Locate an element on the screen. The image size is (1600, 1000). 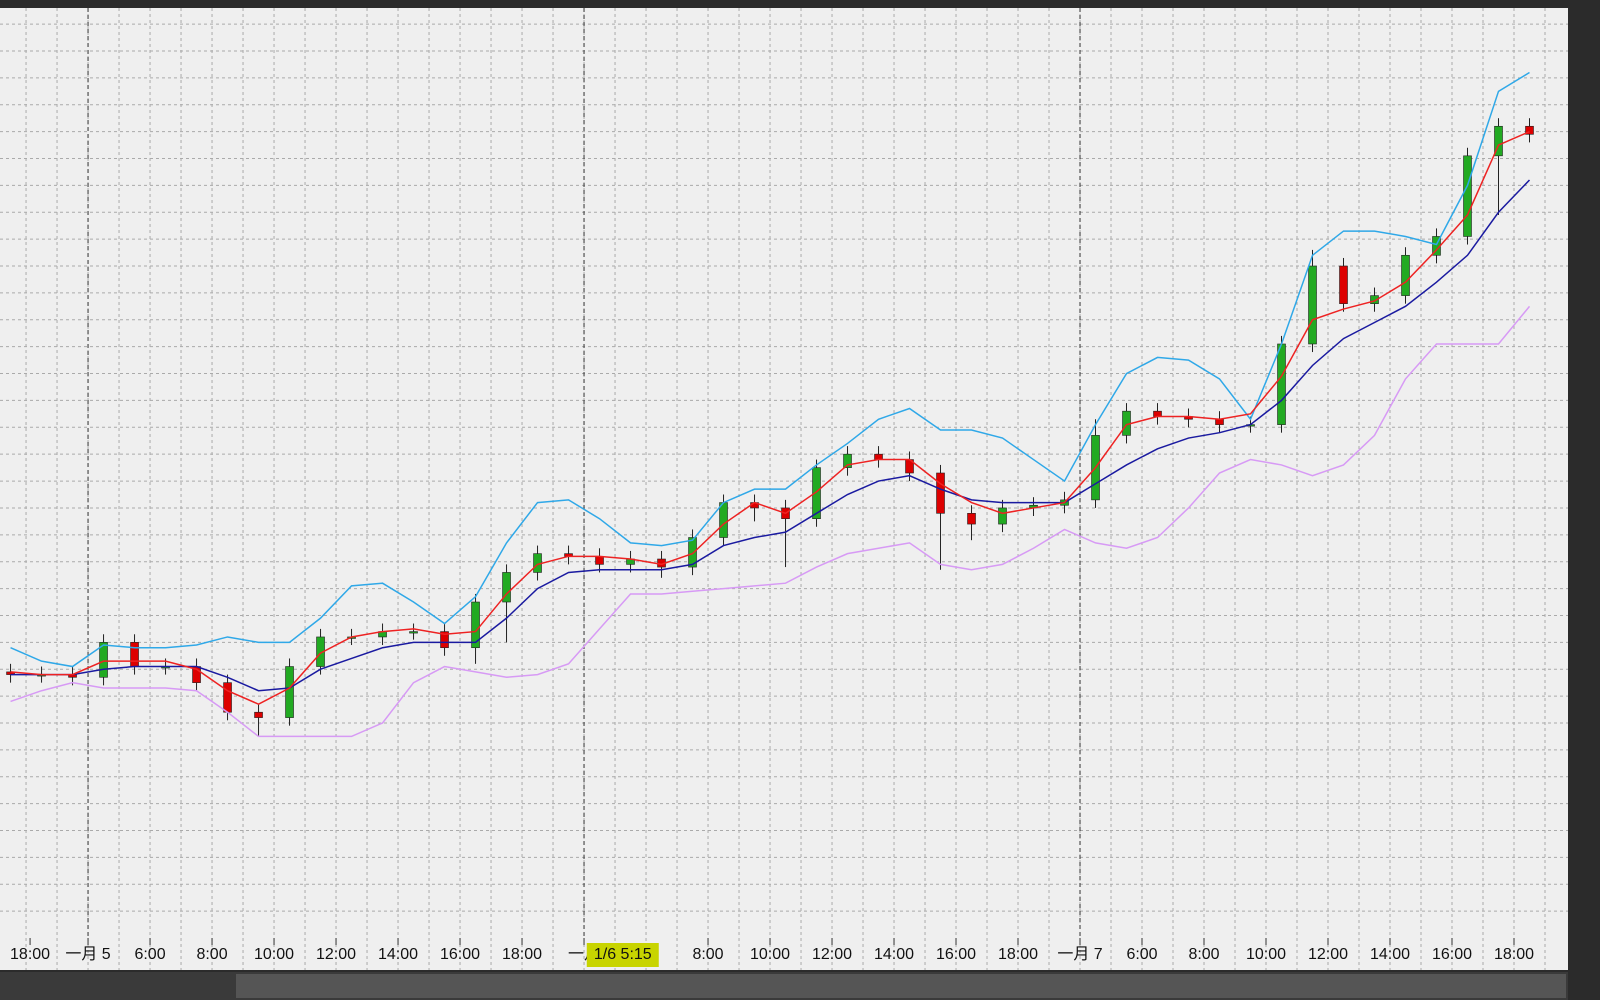
x-tick-label: 一月 7 is located at coordinates (1079, 954).